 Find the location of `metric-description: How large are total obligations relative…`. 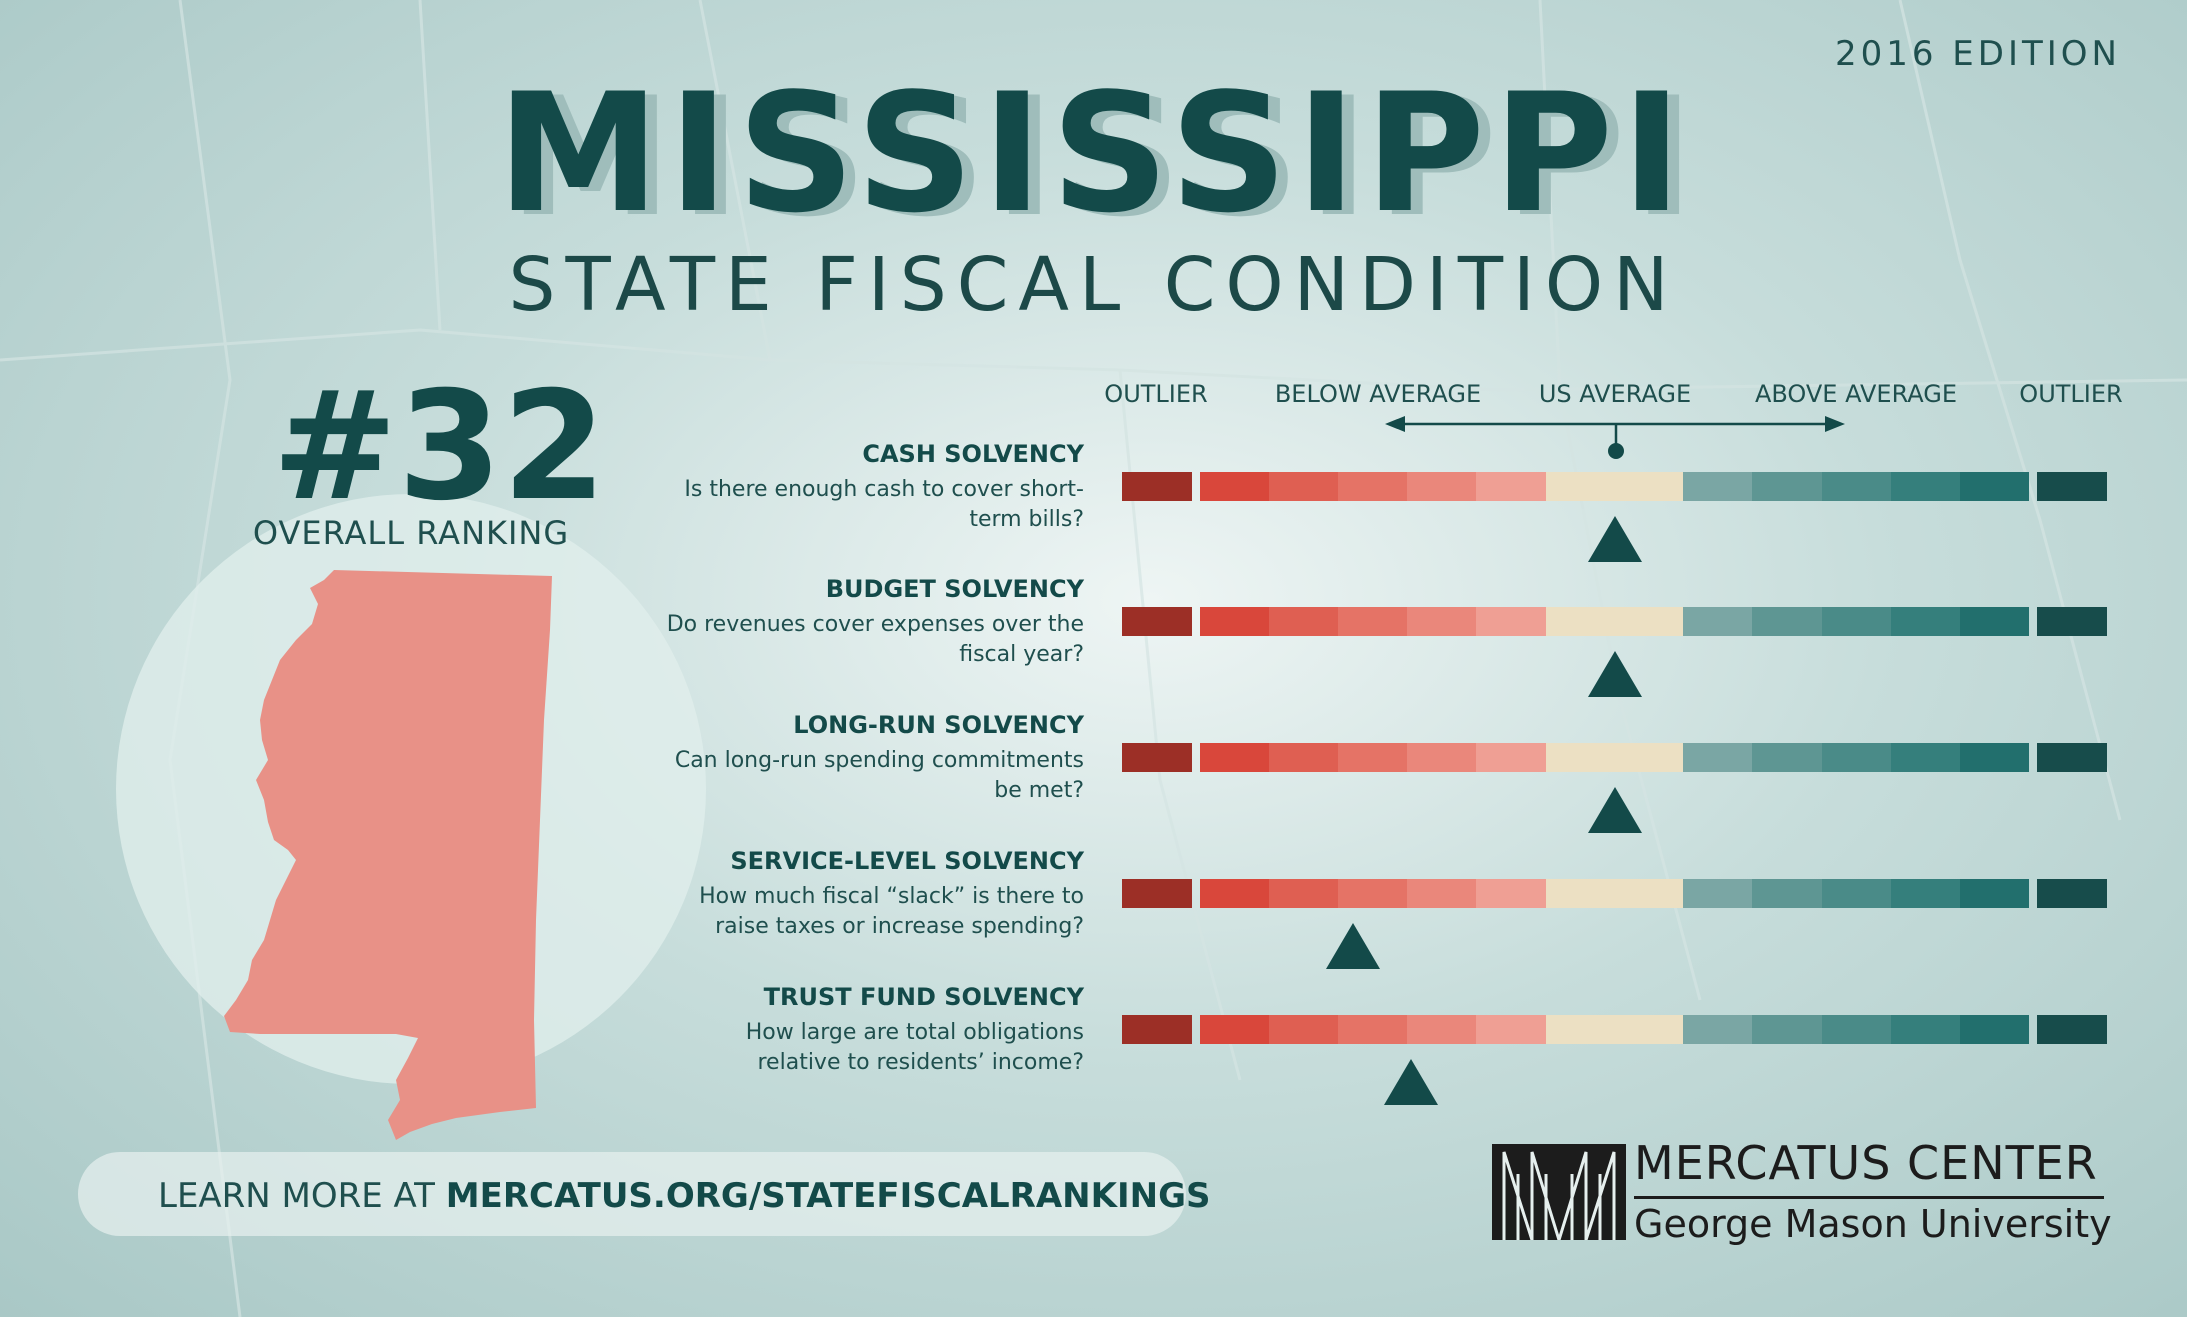

metric-description: How large are total obligations relative… is located at coordinates (914, 1047).